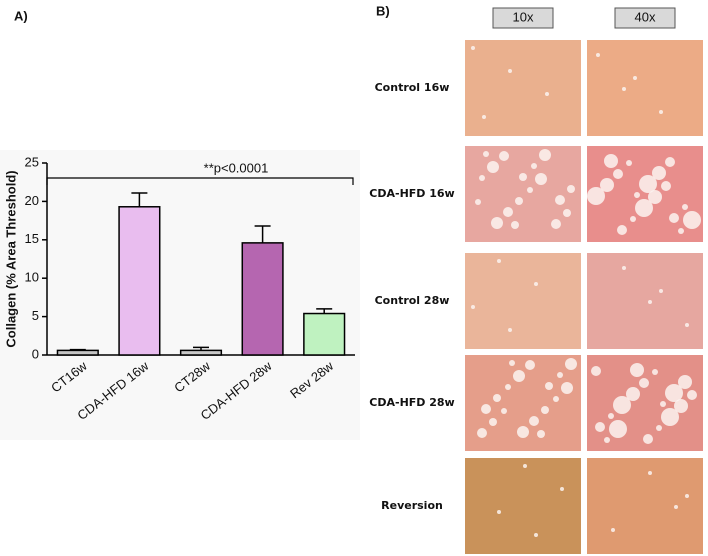  What do you see at coordinates (32, 161) in the screenshot?
I see `y-tick-label: 25` at bounding box center [32, 161].